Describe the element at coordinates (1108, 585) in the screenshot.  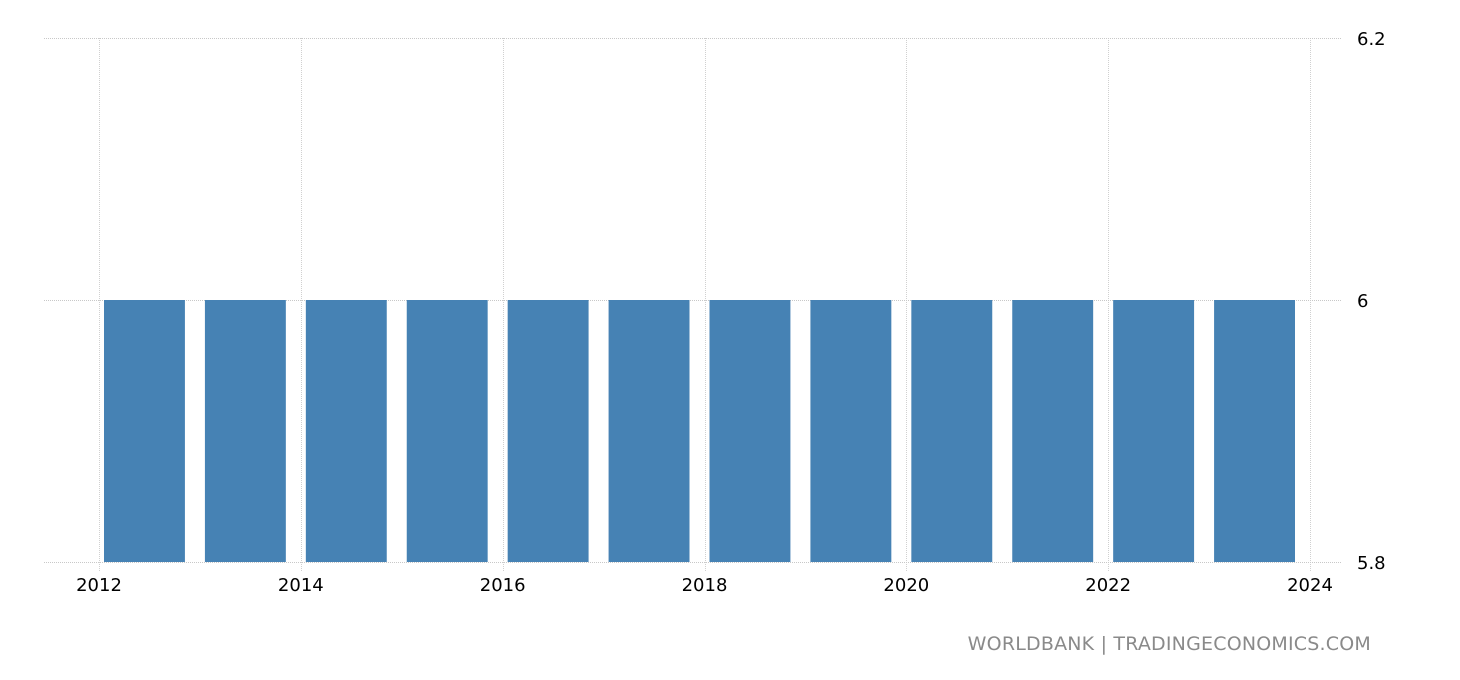
I see `x-tick-label: 2022` at that location.